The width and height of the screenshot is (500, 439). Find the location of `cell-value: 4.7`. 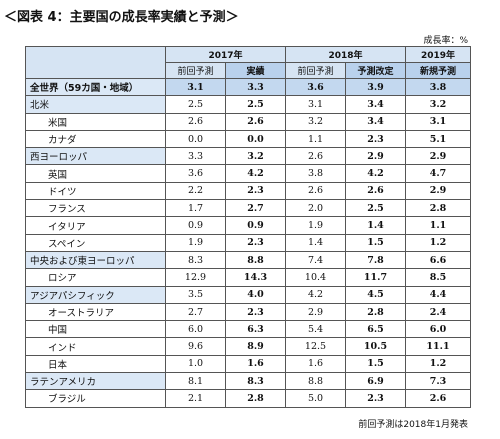

cell-value: 4.7 is located at coordinates (438, 173).